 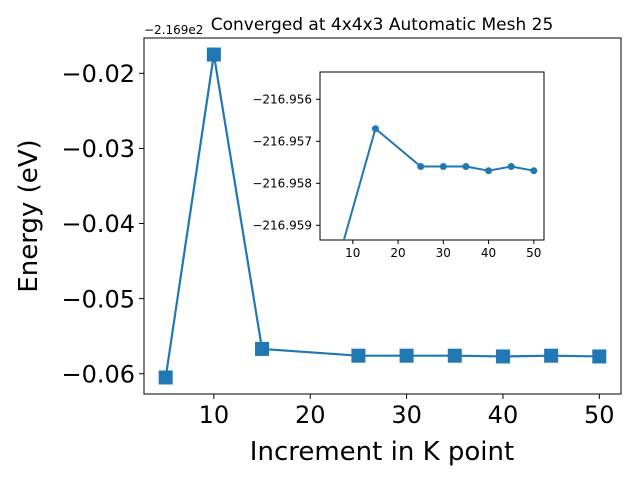 What do you see at coordinates (98, 299) in the screenshot?
I see `main-y-tick-label: −0.05` at bounding box center [98, 299].